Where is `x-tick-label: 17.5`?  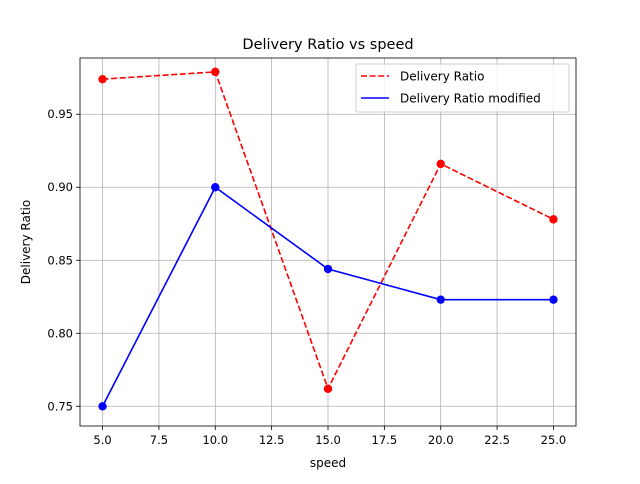
x-tick-label: 17.5 is located at coordinates (385, 440).